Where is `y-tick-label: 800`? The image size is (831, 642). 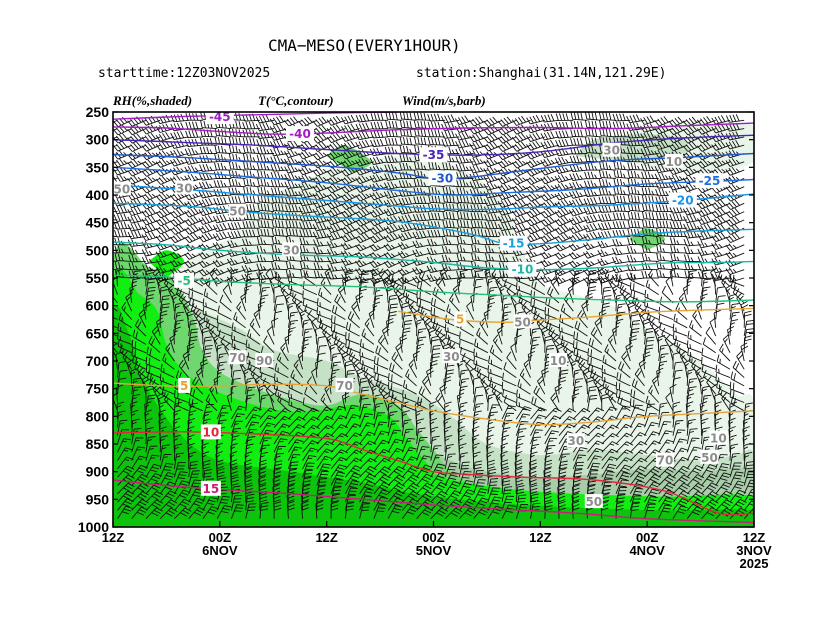
y-tick-label: 800 is located at coordinates (98, 416).